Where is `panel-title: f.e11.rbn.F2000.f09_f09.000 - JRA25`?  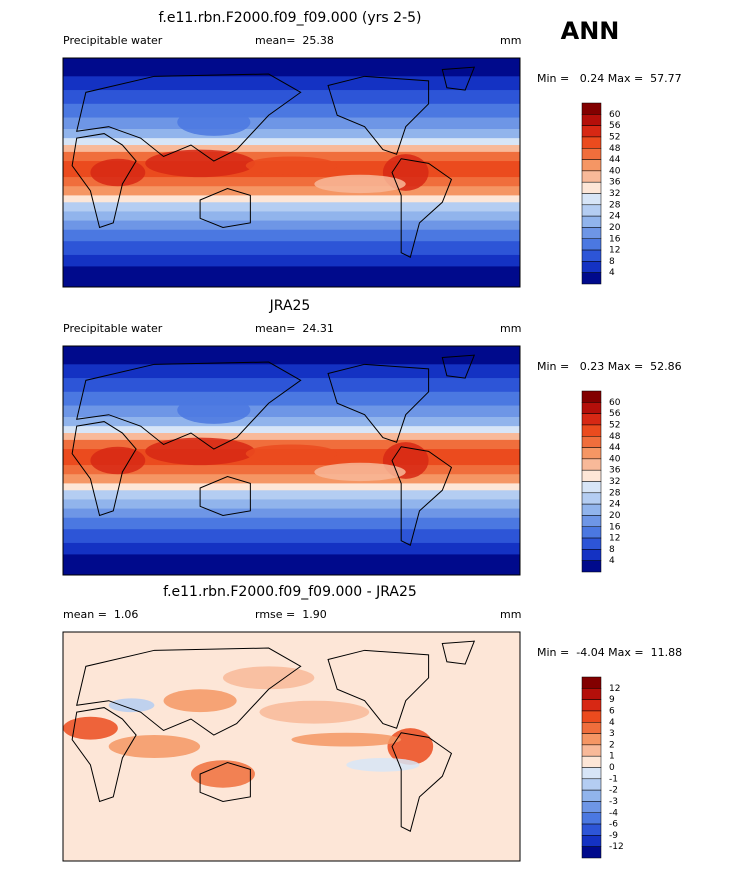
panel-title: f.e11.rbn.F2000.f09_f09.000 - JRA25 is located at coordinates (290, 592).